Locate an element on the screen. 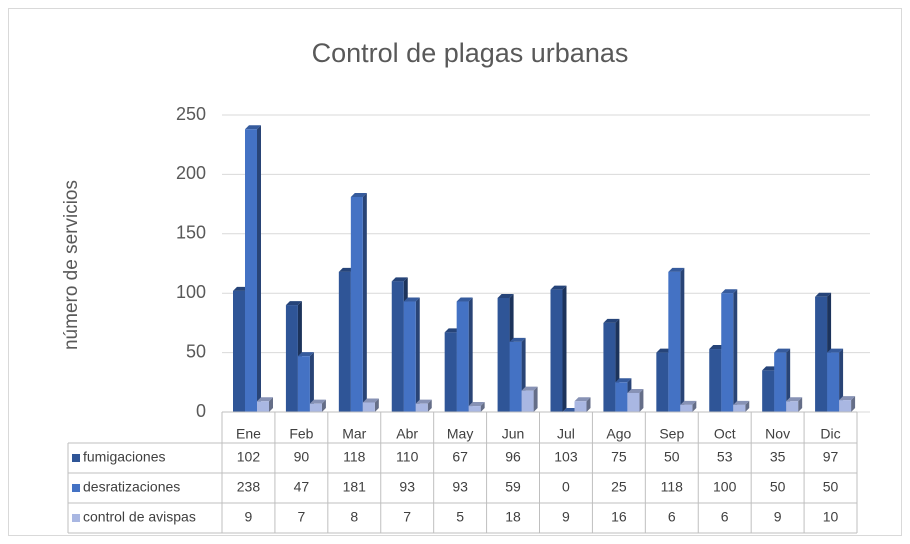 The width and height of the screenshot is (910, 544). table-value: 181 is located at coordinates (355, 487).